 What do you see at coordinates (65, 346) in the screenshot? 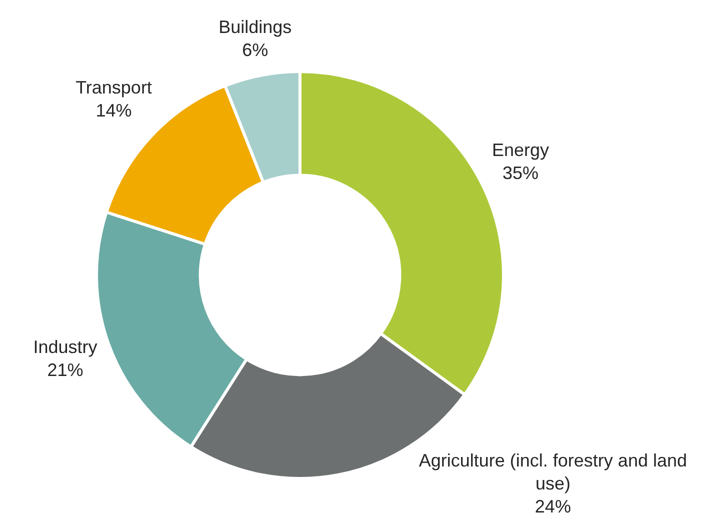
I see `slice-label: Industry` at bounding box center [65, 346].